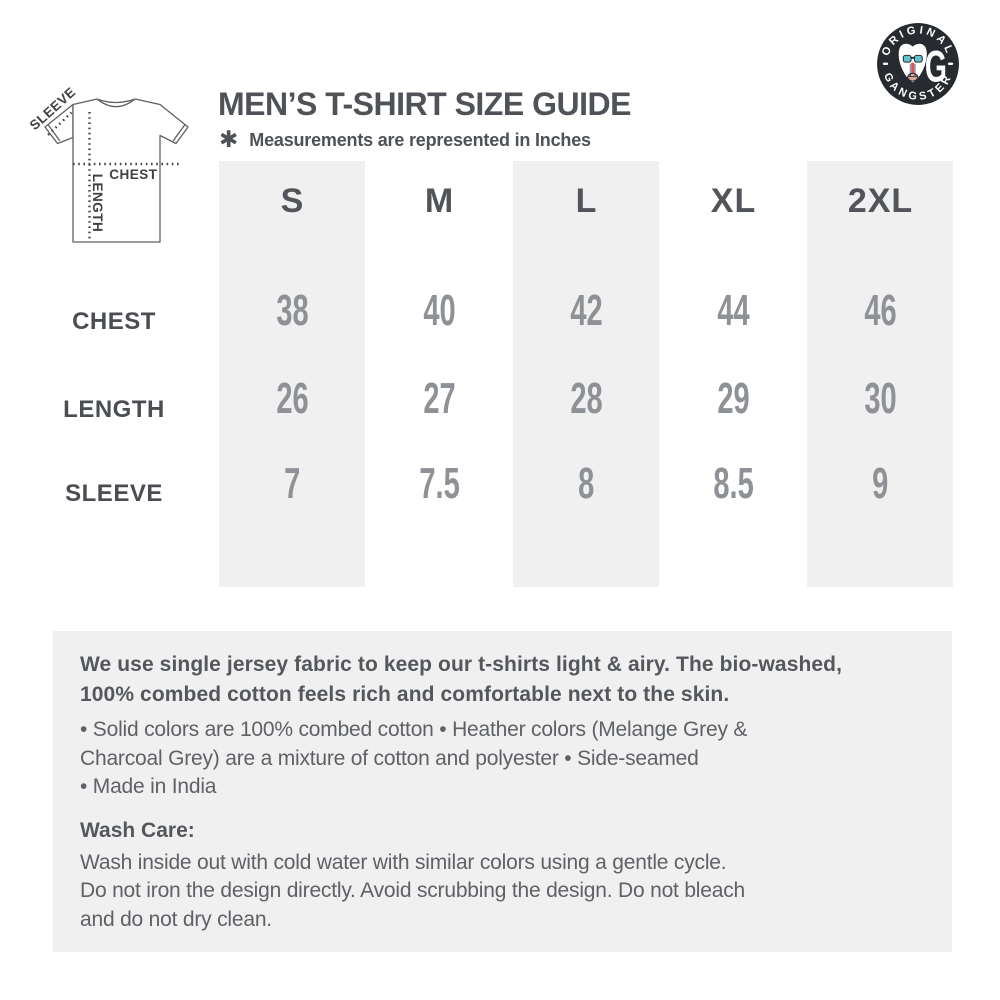 The height and width of the screenshot is (1000, 1000). I want to click on fabric-bullet-line: • Made in India, so click(148, 786).